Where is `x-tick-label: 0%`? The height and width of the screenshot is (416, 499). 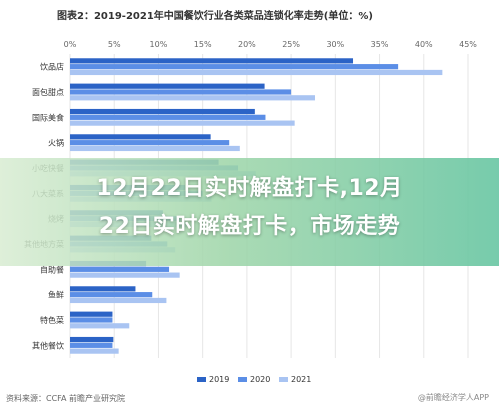 x-tick-label: 0% is located at coordinates (70, 44).